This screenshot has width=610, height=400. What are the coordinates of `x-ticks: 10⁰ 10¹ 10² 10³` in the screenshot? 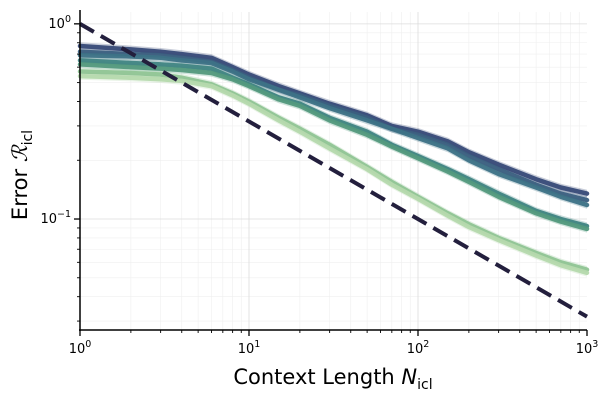 It's located at (334, 343).